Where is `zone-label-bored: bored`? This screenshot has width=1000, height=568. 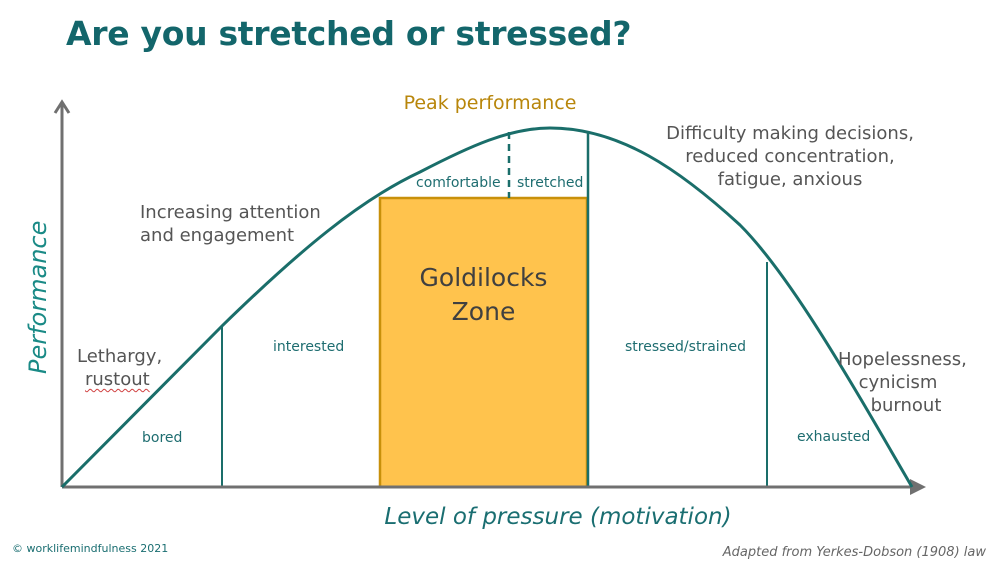
zone-label-bored: bored is located at coordinates (162, 438).